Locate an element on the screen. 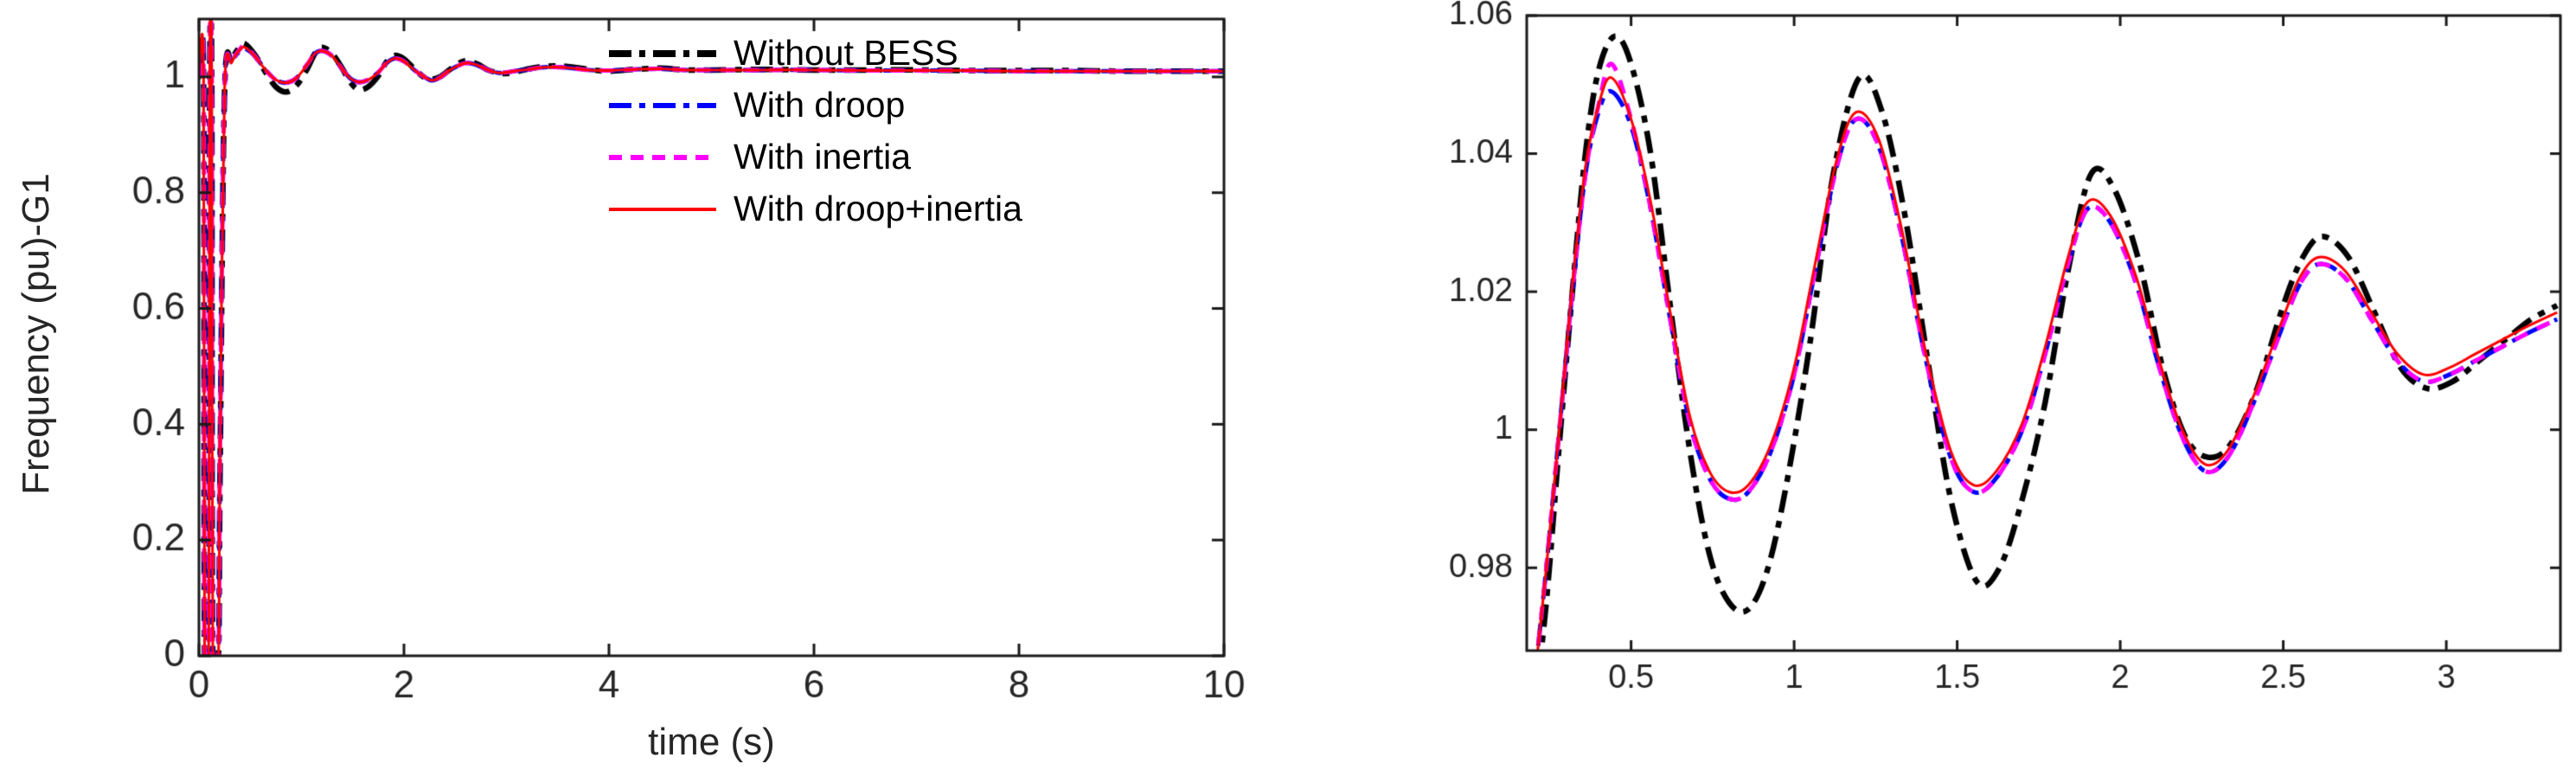 The width and height of the screenshot is (2576, 783). legend-item-with-droop-inertia: With droop+inertia is located at coordinates (814, 209).